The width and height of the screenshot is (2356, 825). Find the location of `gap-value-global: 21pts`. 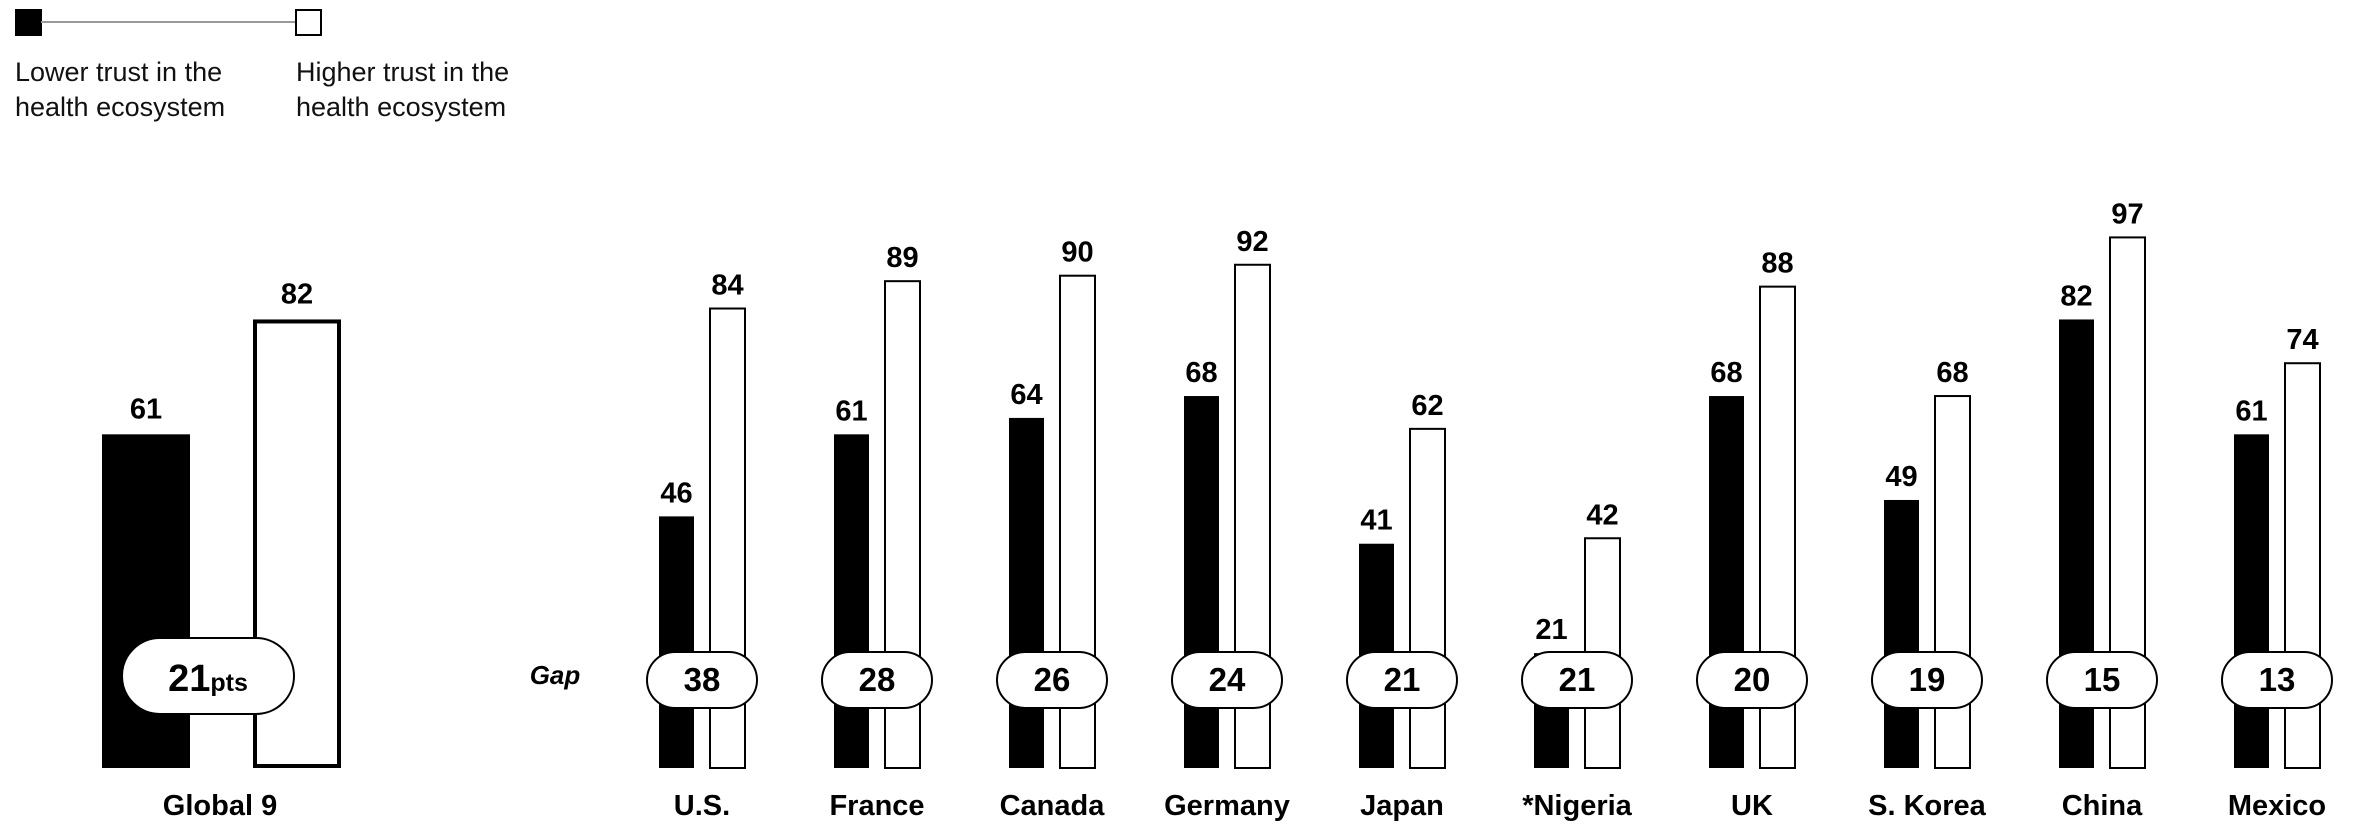

gap-value-global: 21pts is located at coordinates (208, 679).